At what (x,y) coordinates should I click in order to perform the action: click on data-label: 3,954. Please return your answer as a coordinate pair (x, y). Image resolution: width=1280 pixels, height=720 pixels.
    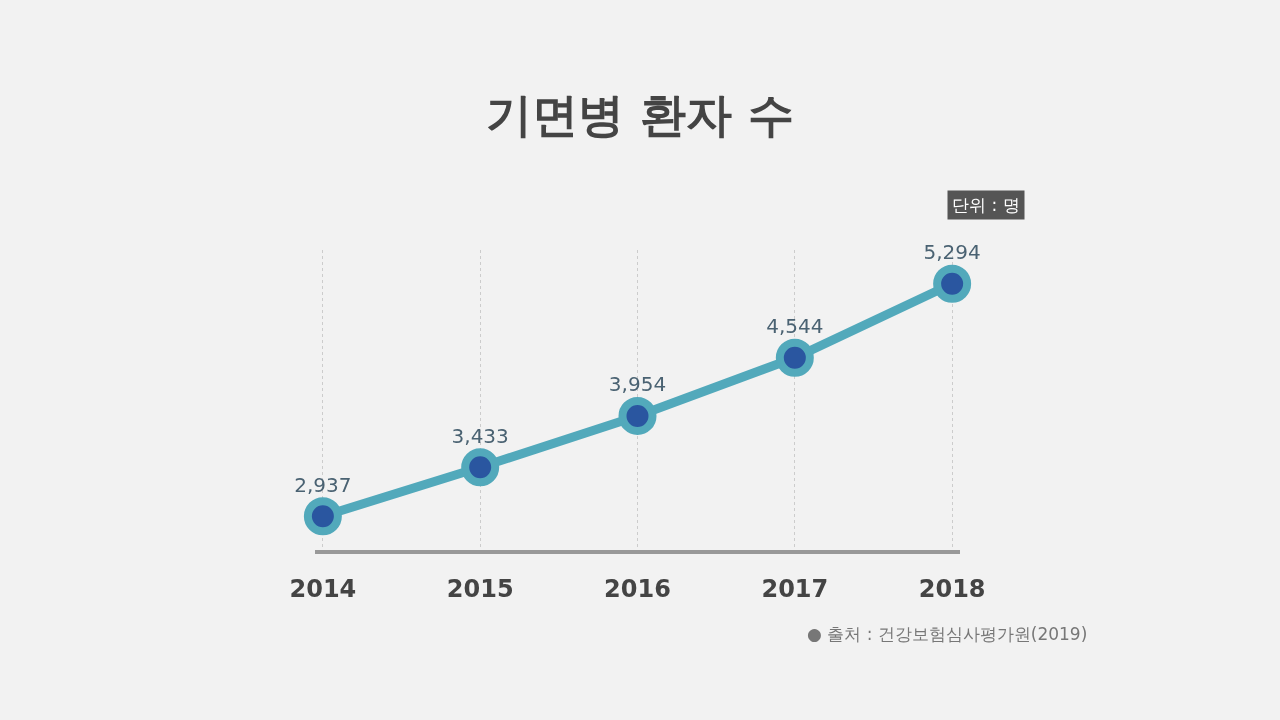
    Looking at the image, I should click on (637, 384).